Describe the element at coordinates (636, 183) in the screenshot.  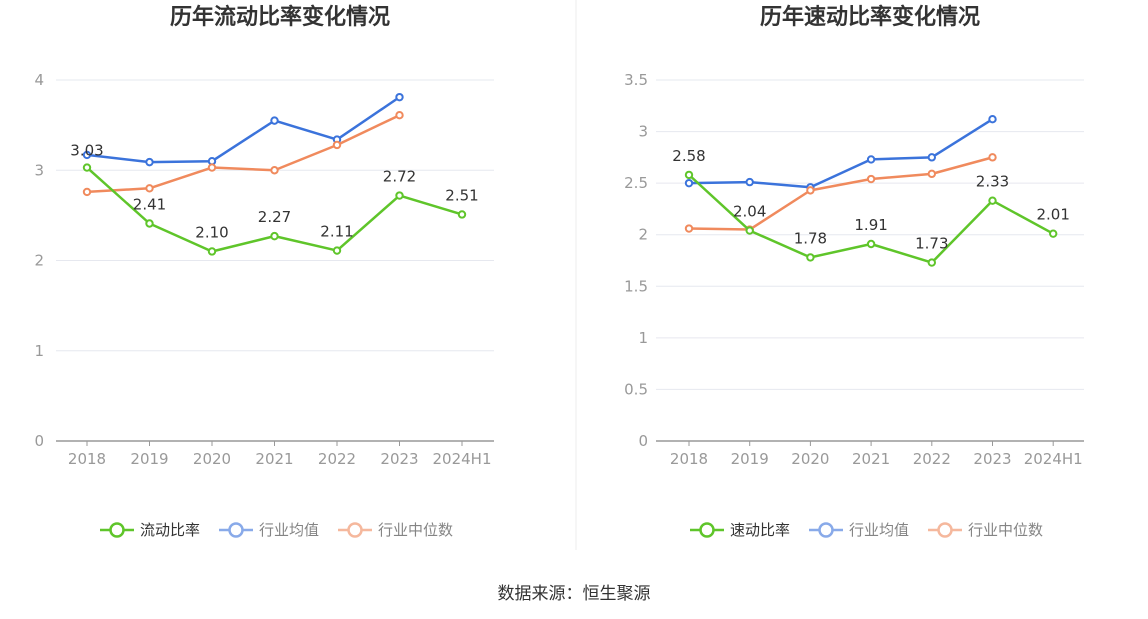
I see `y-tick-label: 2.5` at that location.